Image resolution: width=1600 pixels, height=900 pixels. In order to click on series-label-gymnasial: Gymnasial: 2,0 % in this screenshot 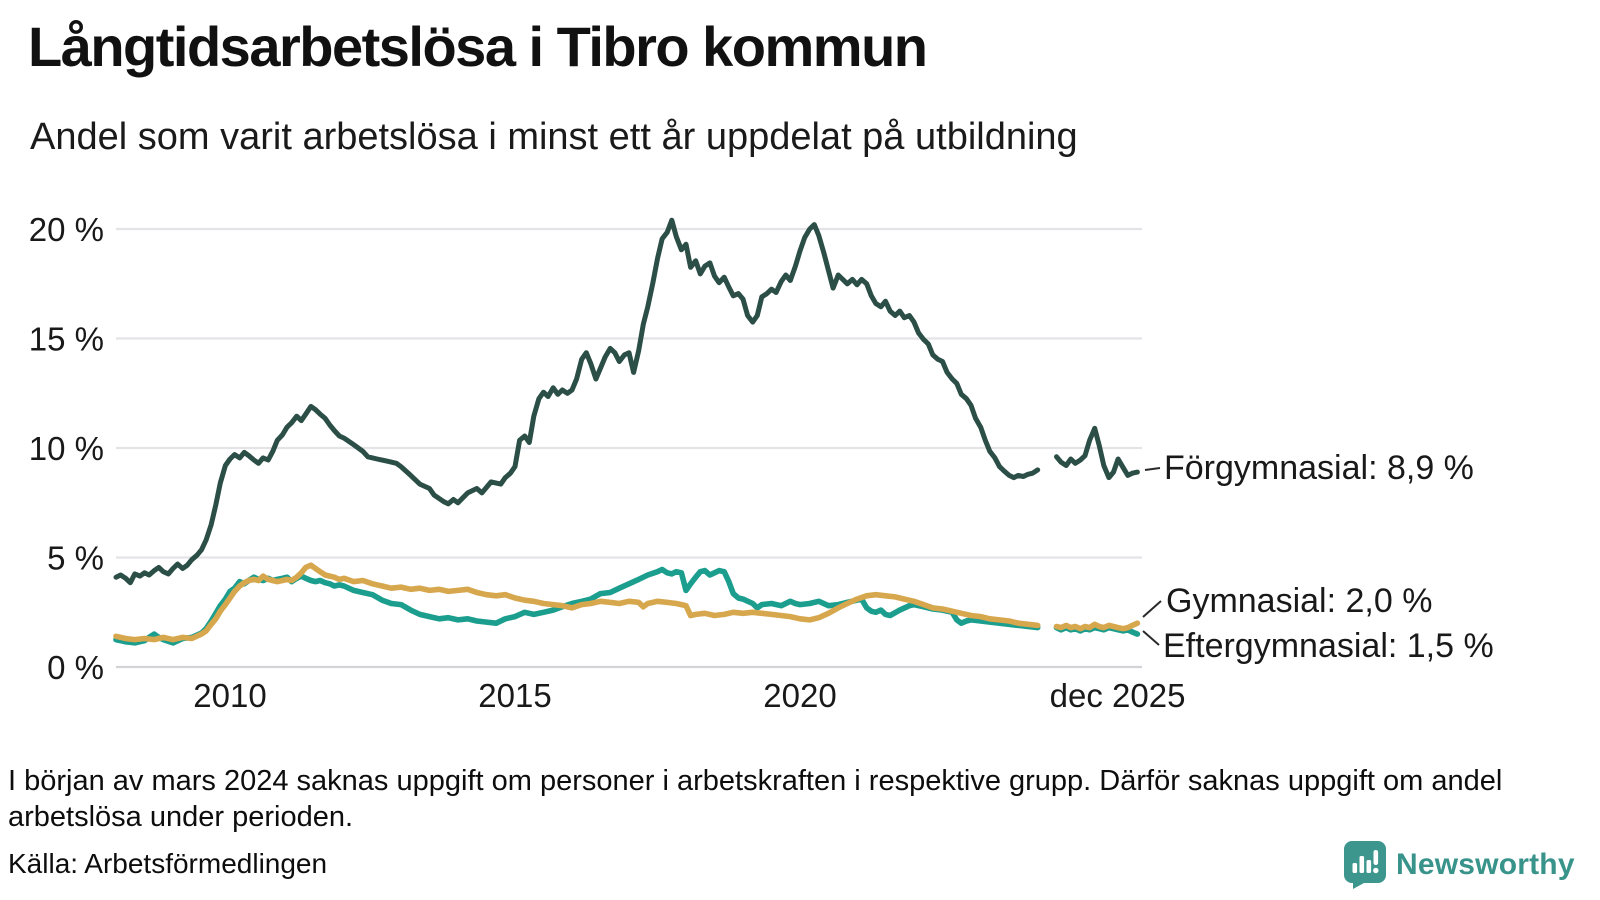, I will do `click(1299, 601)`.